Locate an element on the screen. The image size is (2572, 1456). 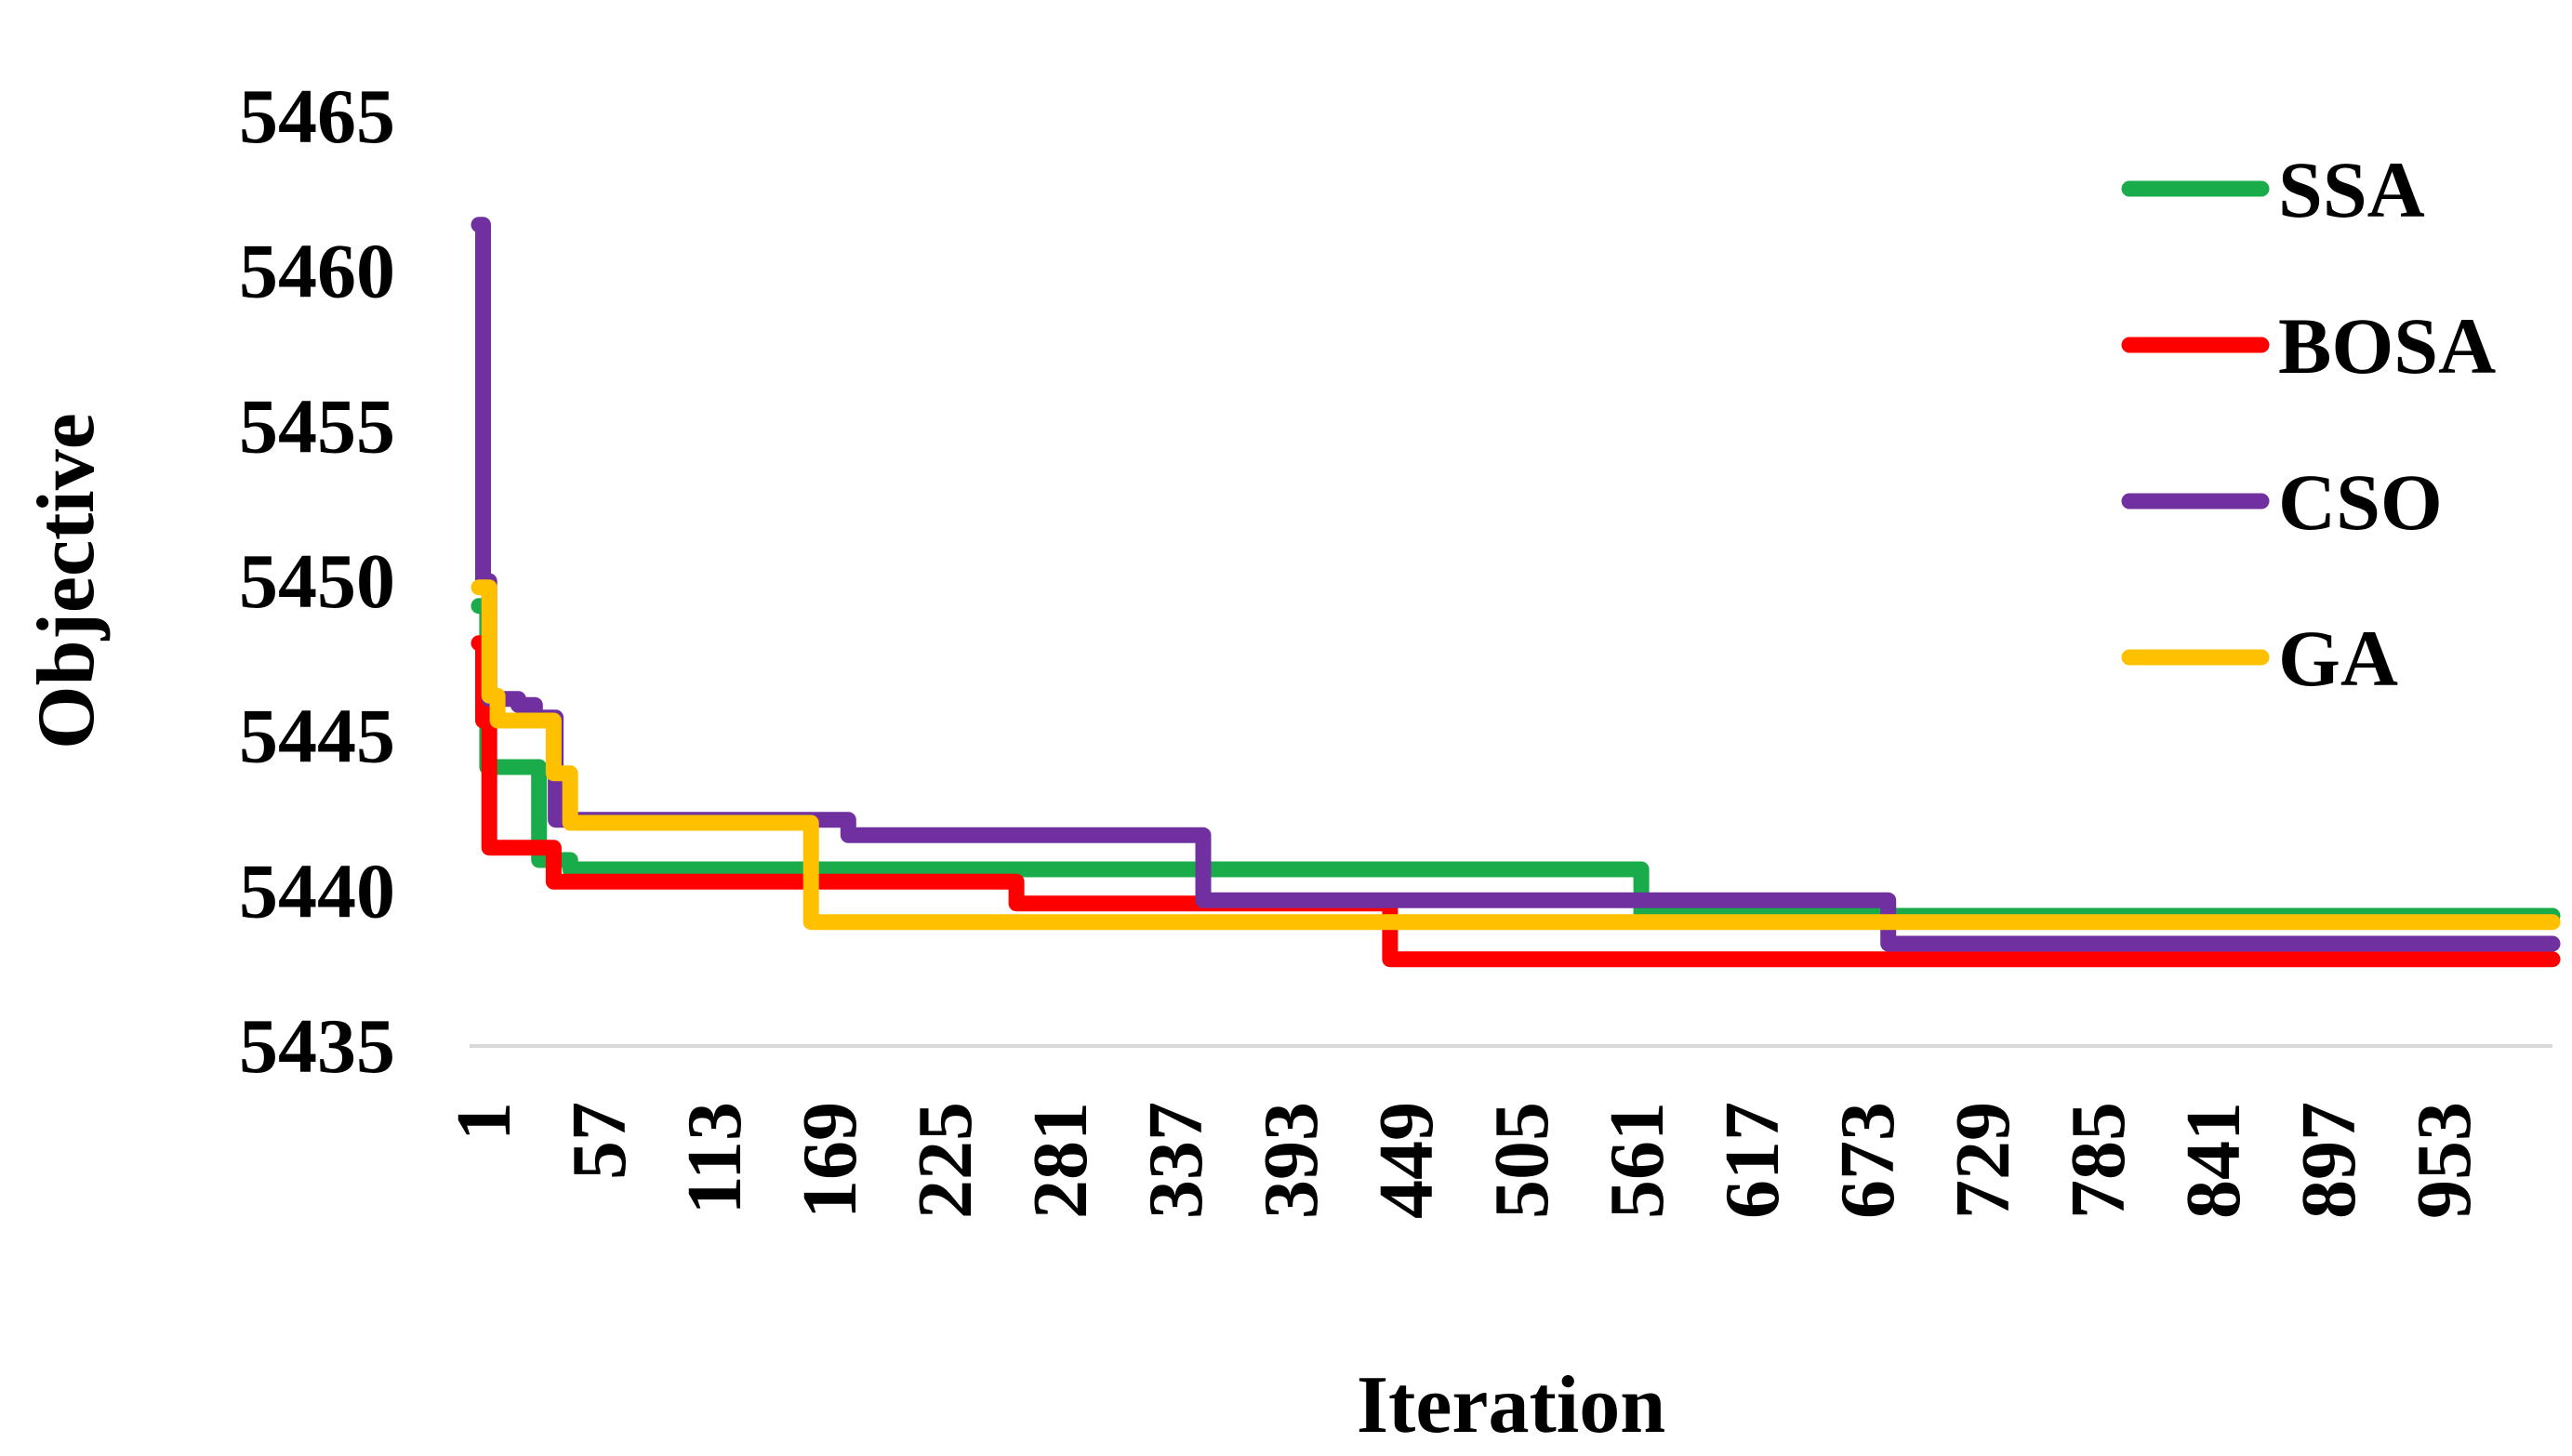
y-axis-ticks: 5435 5440 5445 5450 5455 5460 5465 is located at coordinates (317, 581).